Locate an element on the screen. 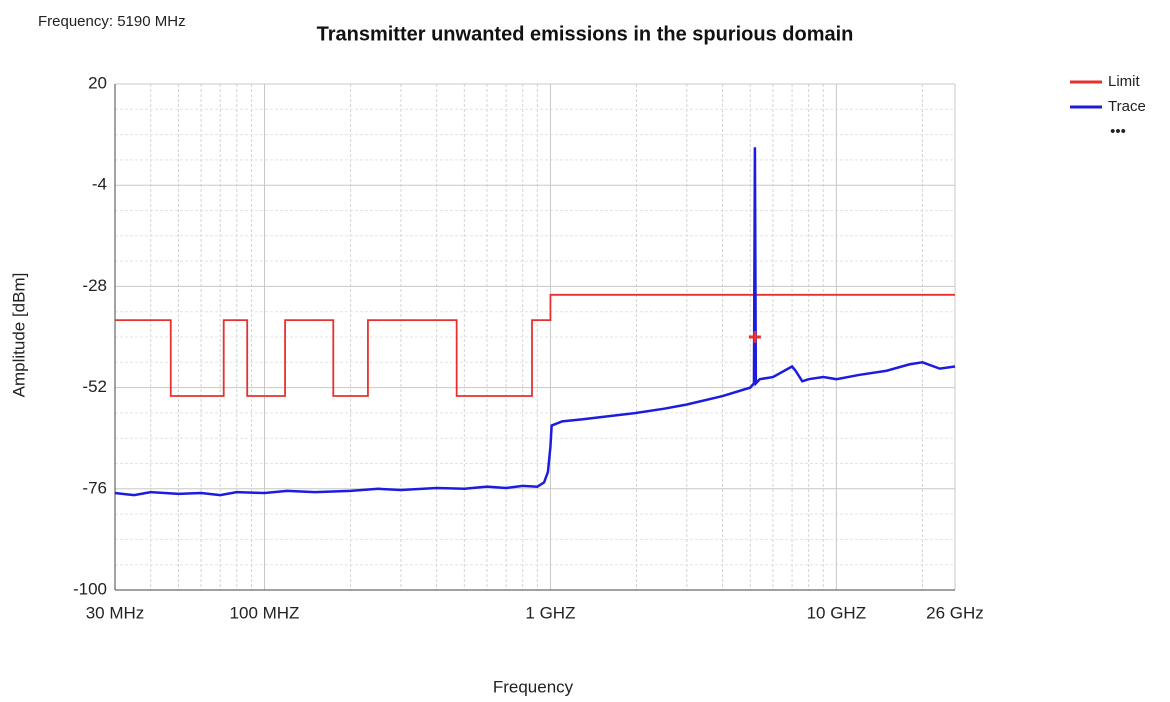  series-line is located at coordinates (535, 345).